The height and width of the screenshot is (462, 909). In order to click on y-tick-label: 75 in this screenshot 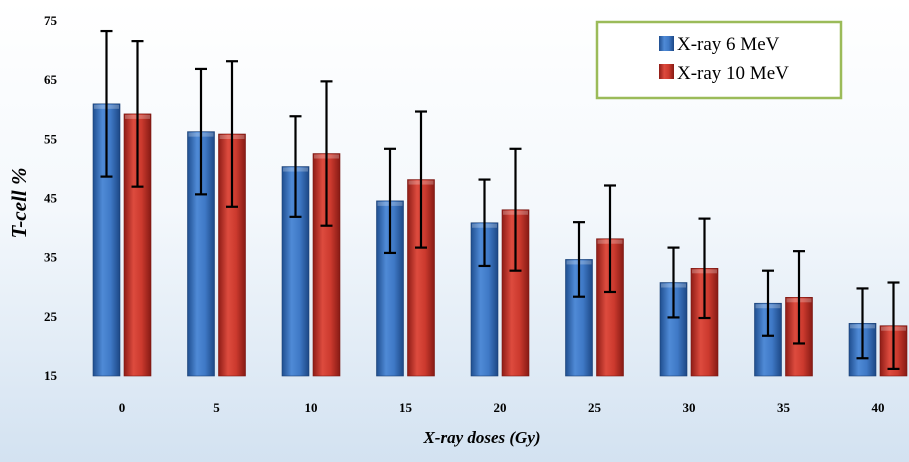, I will do `click(51, 20)`.